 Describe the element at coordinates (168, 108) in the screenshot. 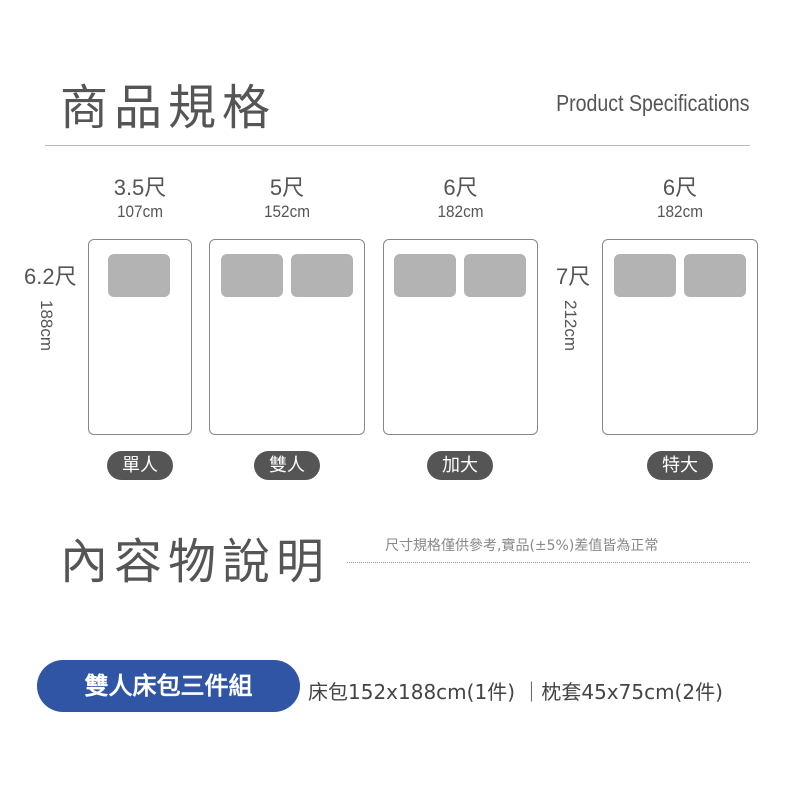

I see `page-title: 商品規格` at that location.